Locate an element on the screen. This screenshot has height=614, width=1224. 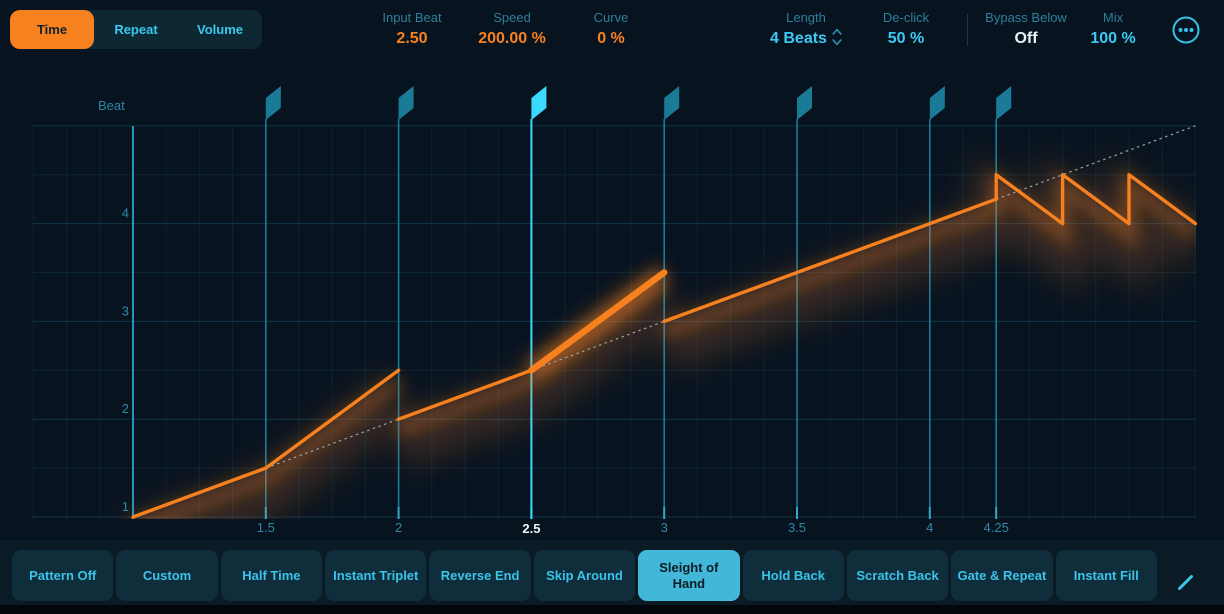
more-options-button is located at coordinates (1186, 30).